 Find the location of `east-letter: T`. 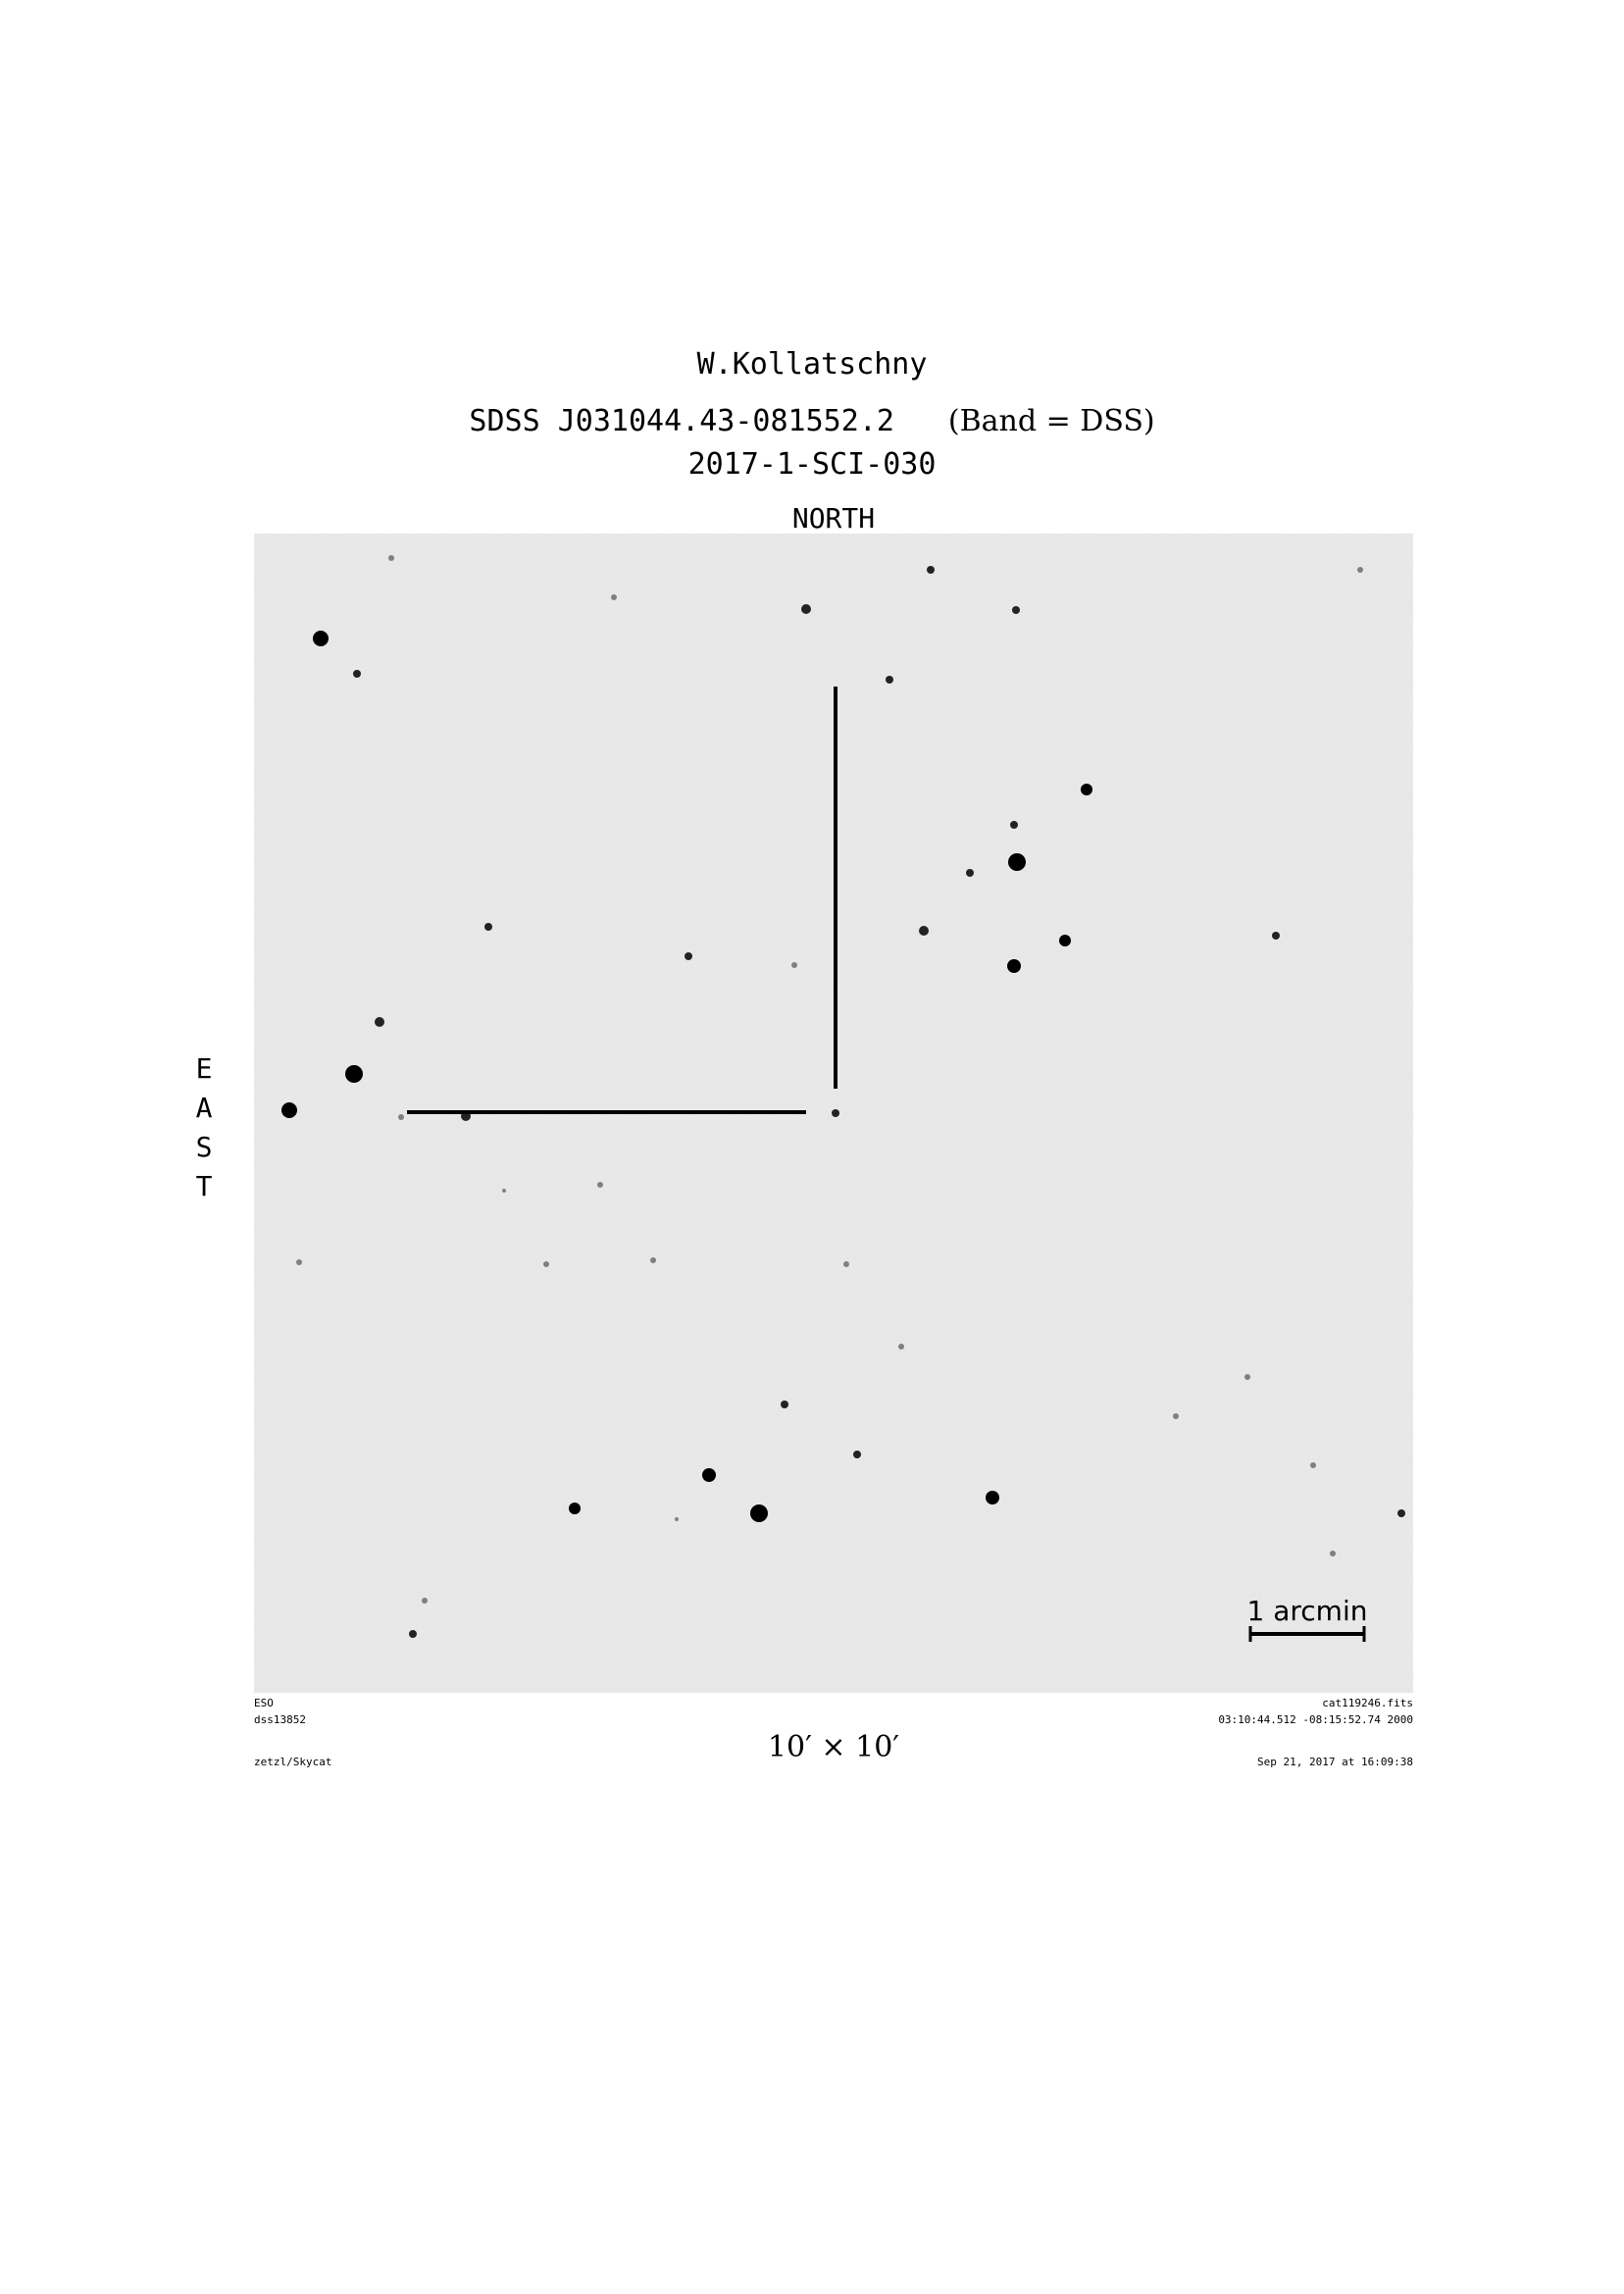

east-letter: T is located at coordinates (204, 1186).